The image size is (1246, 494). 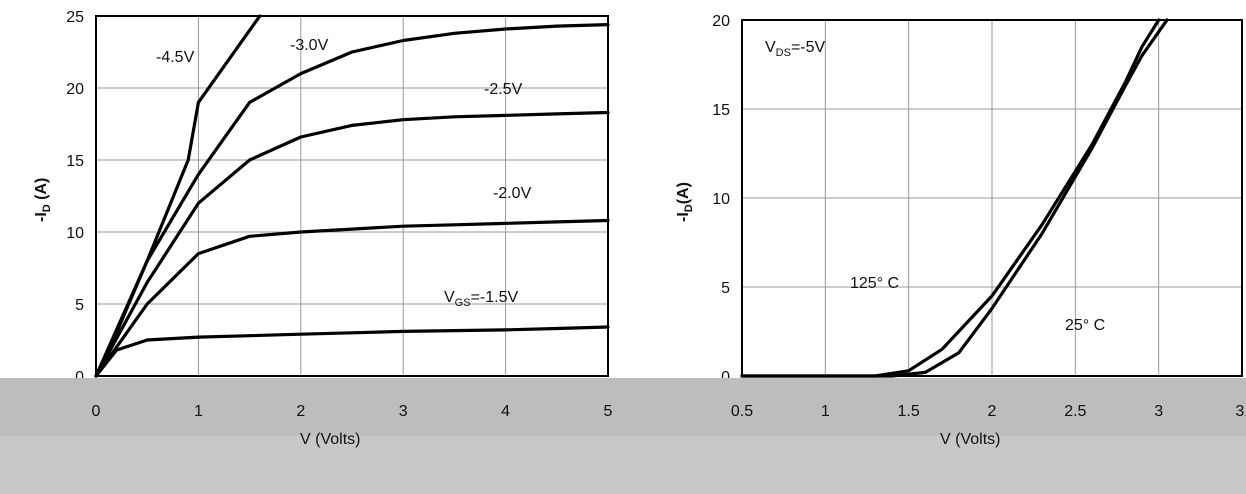 I want to click on left-x-tick-label: 4, so click(x=505, y=411).